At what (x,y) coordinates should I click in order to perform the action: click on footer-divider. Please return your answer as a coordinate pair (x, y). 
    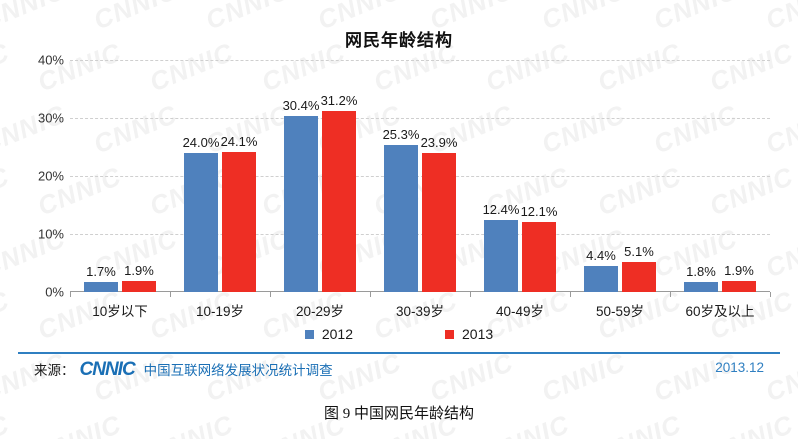
    Looking at the image, I should click on (399, 353).